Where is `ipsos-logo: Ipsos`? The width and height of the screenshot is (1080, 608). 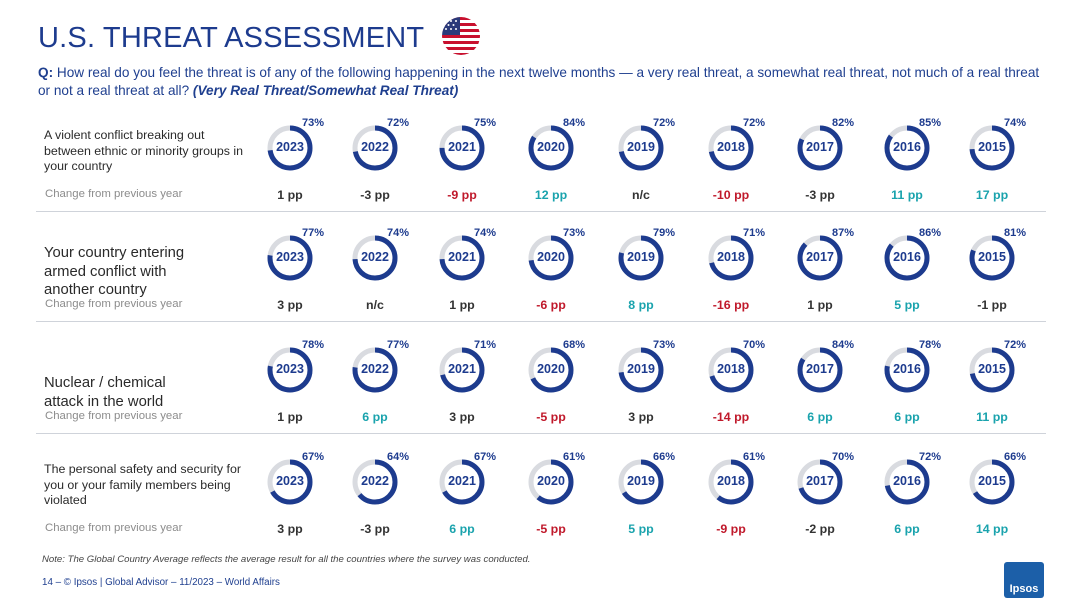 ipsos-logo: Ipsos is located at coordinates (1024, 580).